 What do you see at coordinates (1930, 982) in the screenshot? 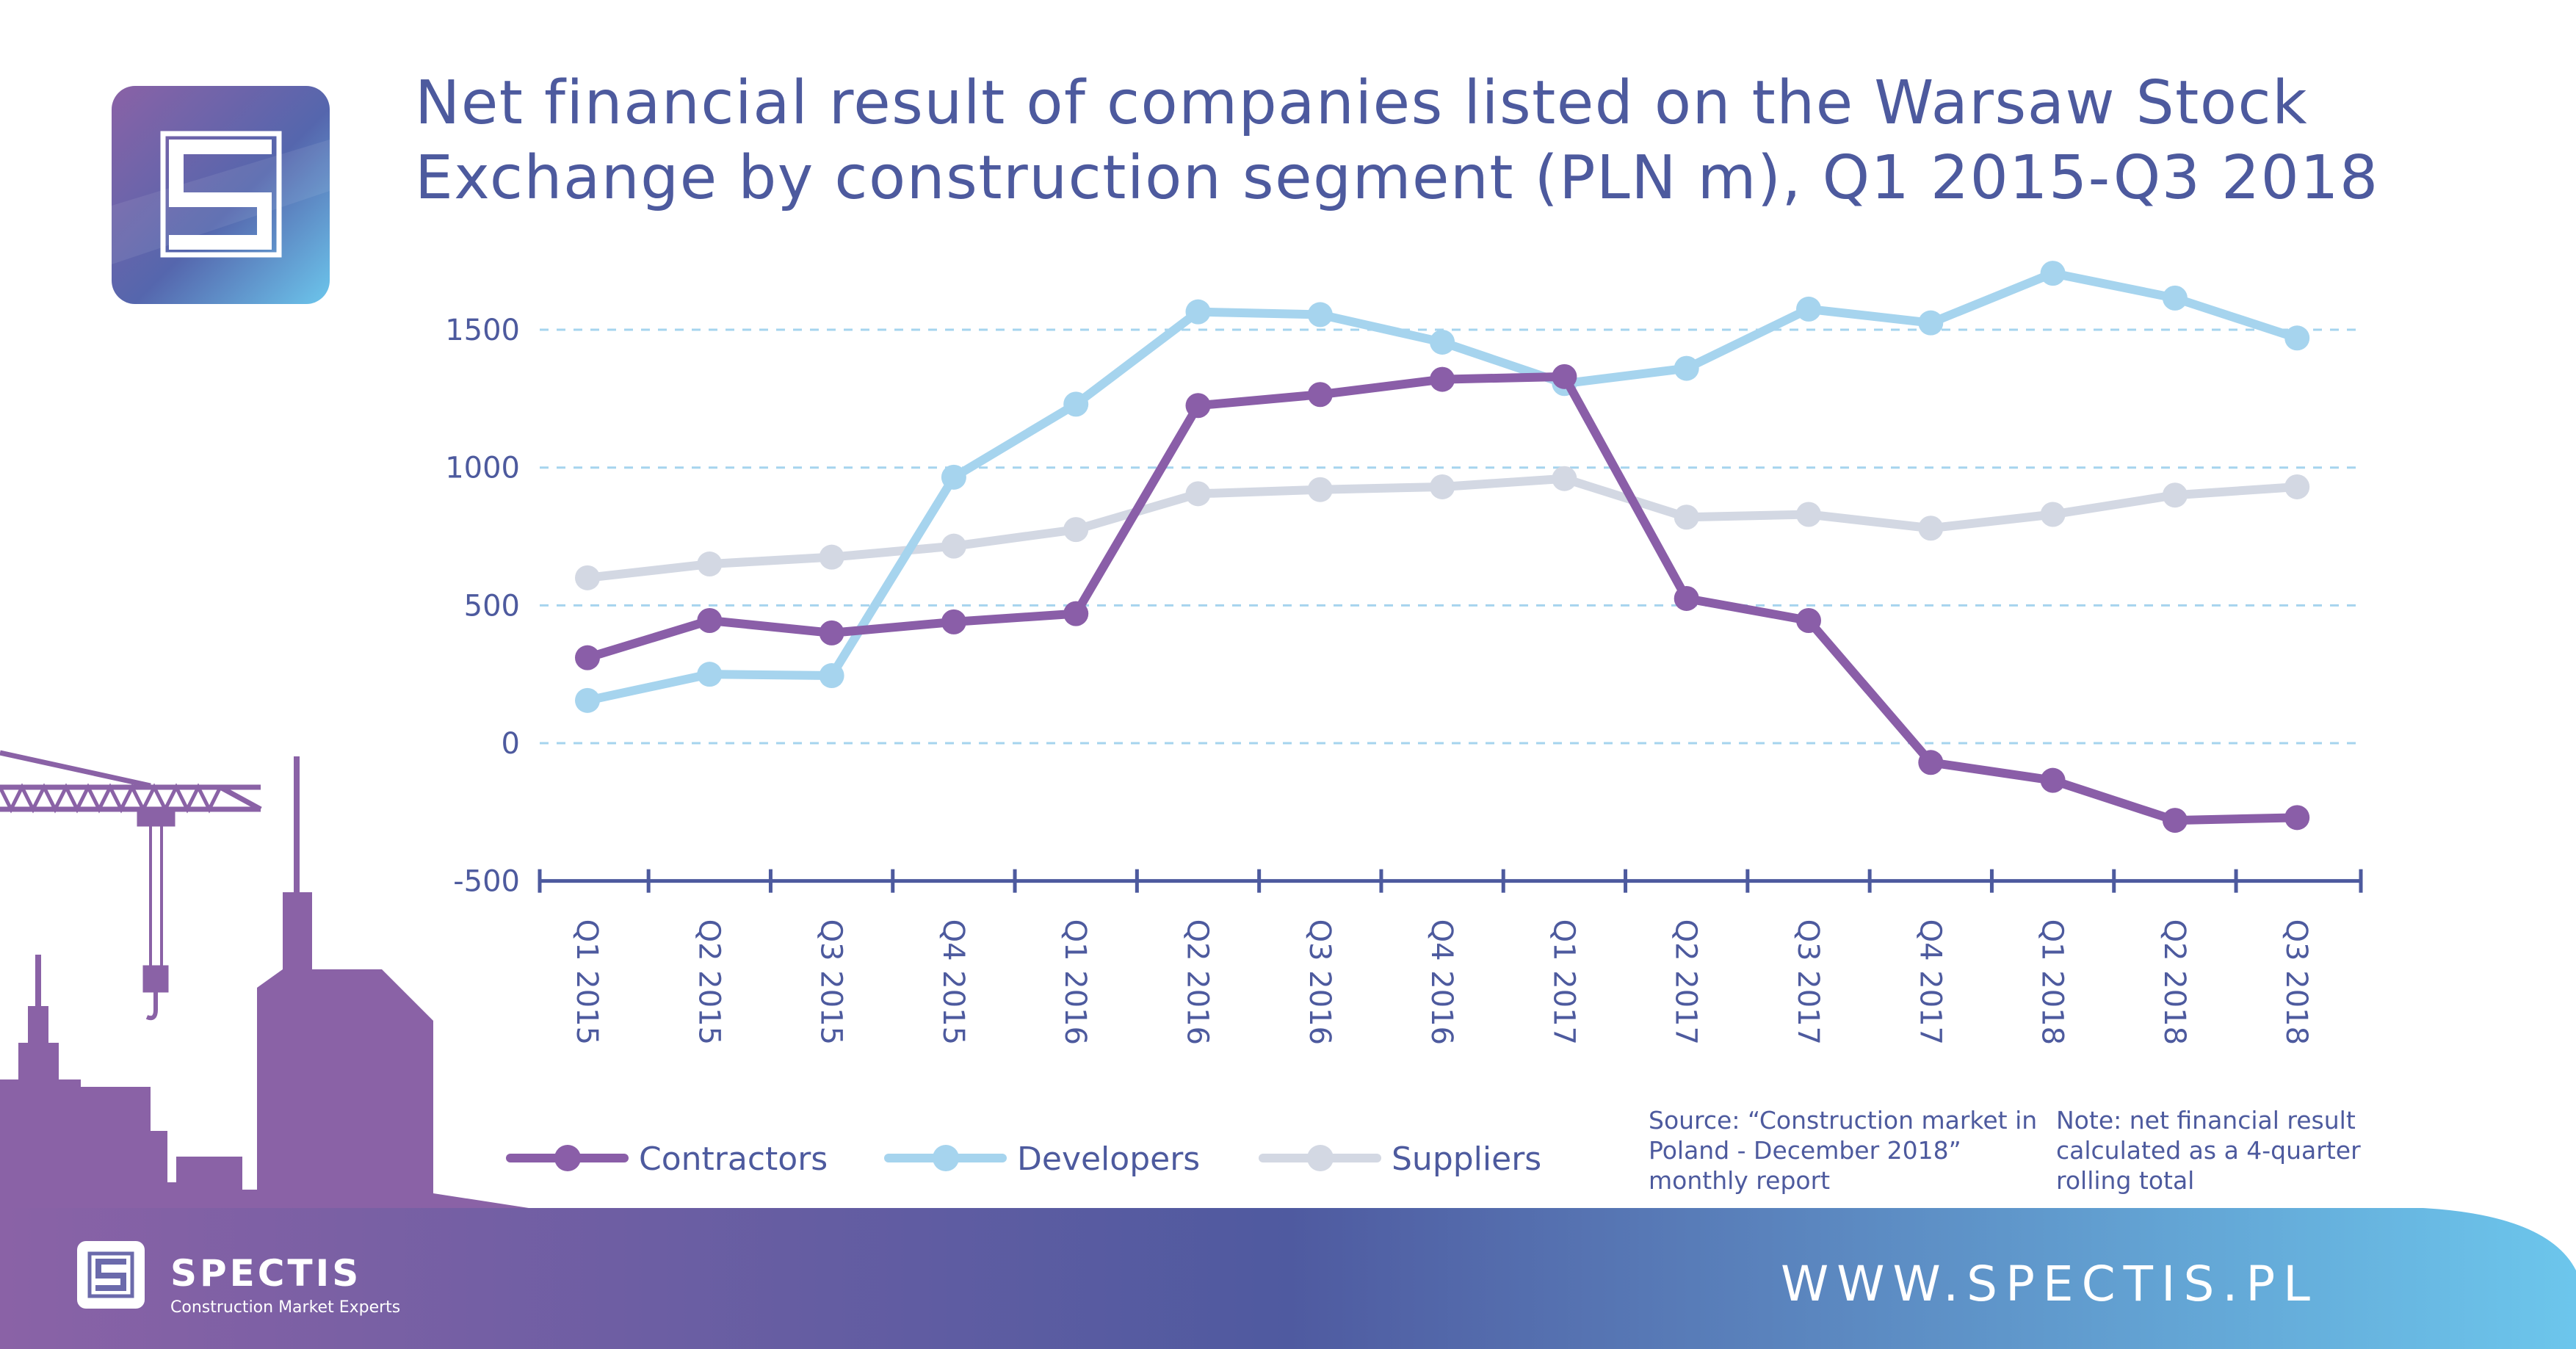
I see `x-tick-label: Q4 2017` at bounding box center [1930, 982].